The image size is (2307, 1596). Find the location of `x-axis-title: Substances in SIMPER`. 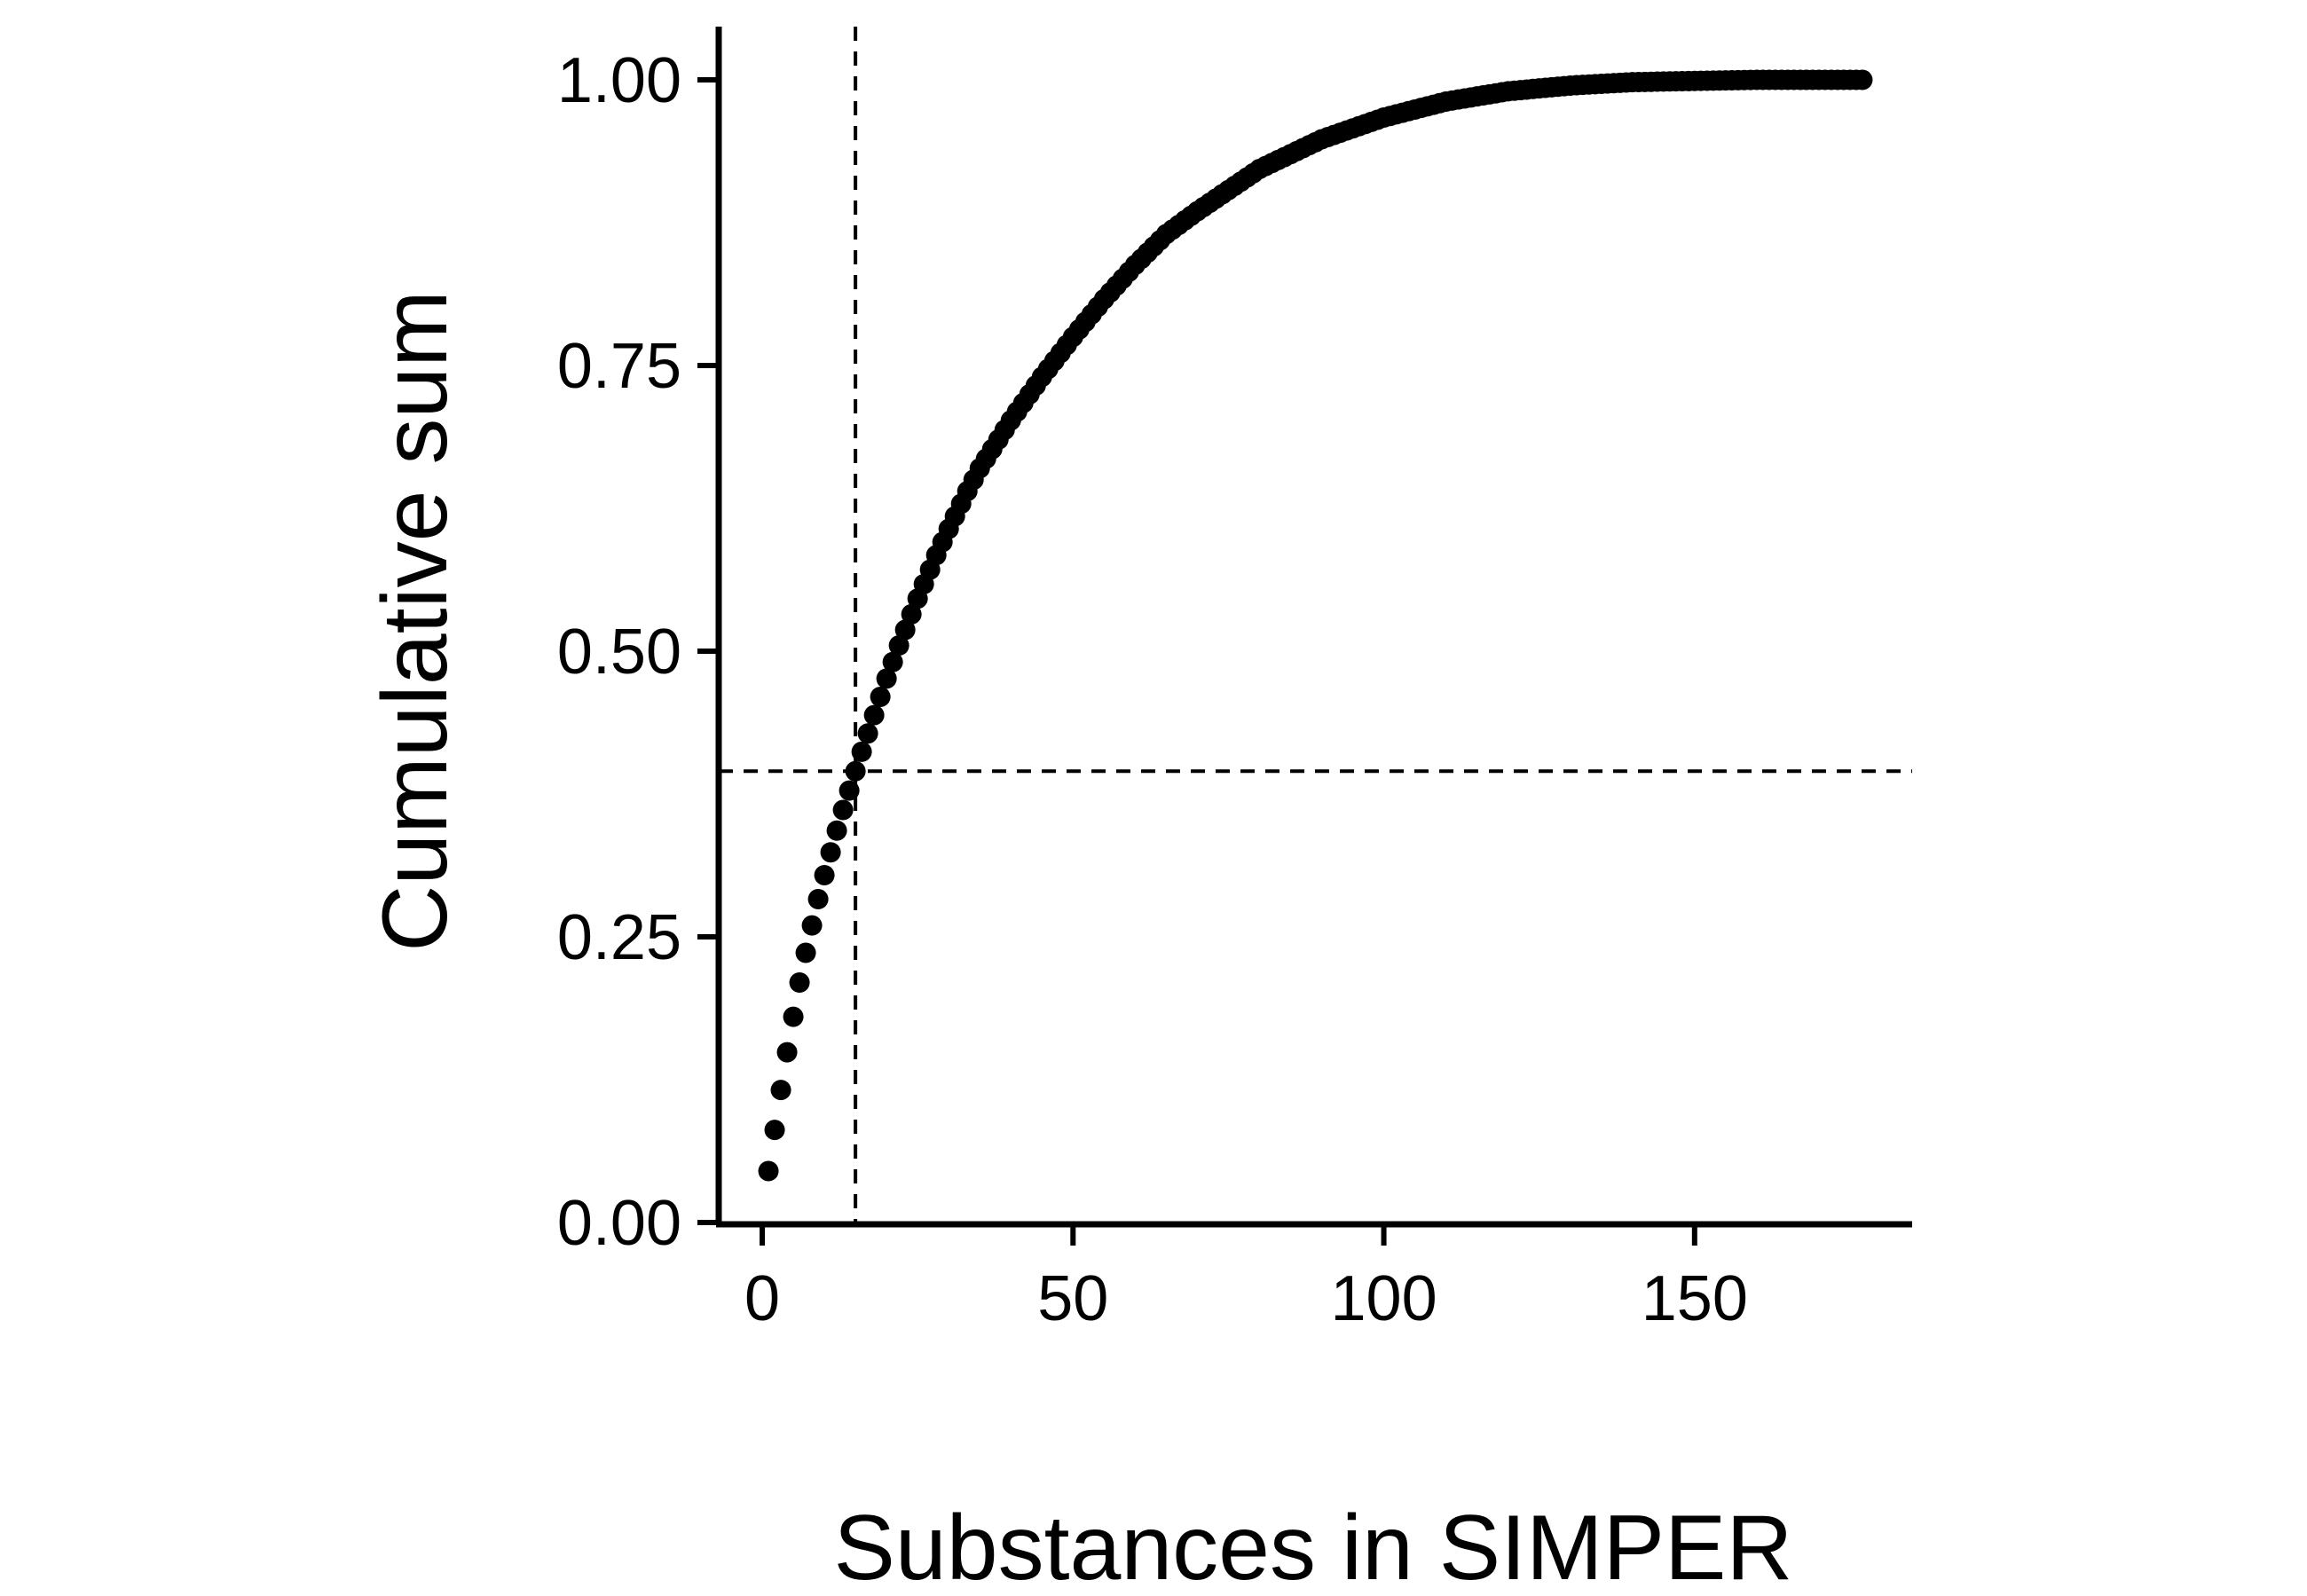

x-axis-title: Substances in SIMPER is located at coordinates (1314, 1546).